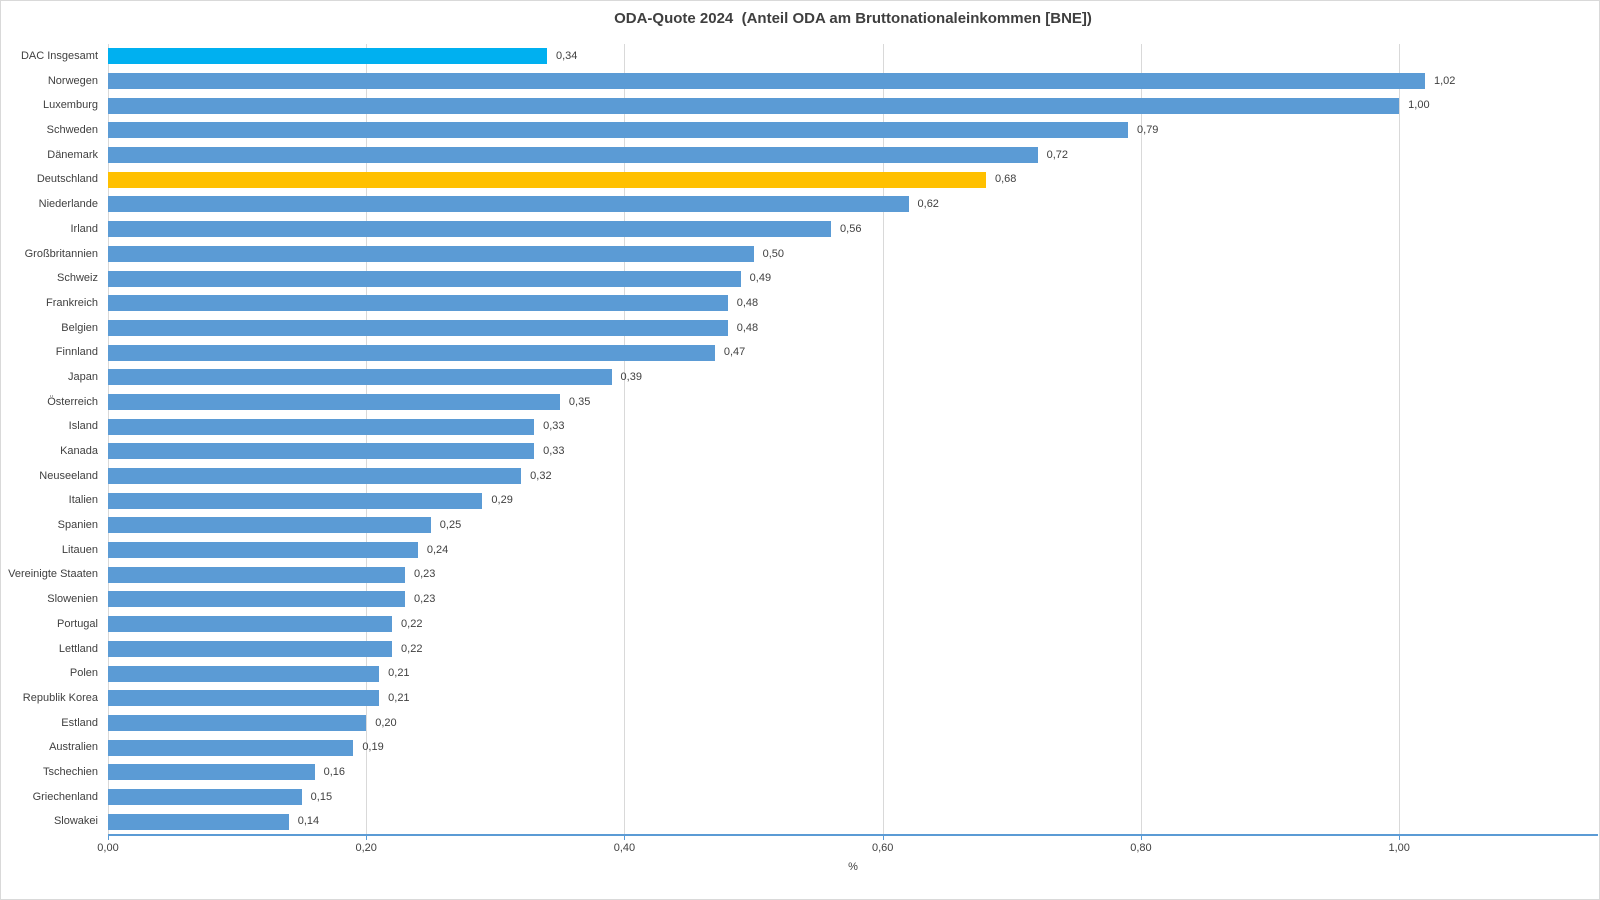 Image resolution: width=1600 pixels, height=900 pixels. I want to click on category-label: Tschechien, so click(70, 771).